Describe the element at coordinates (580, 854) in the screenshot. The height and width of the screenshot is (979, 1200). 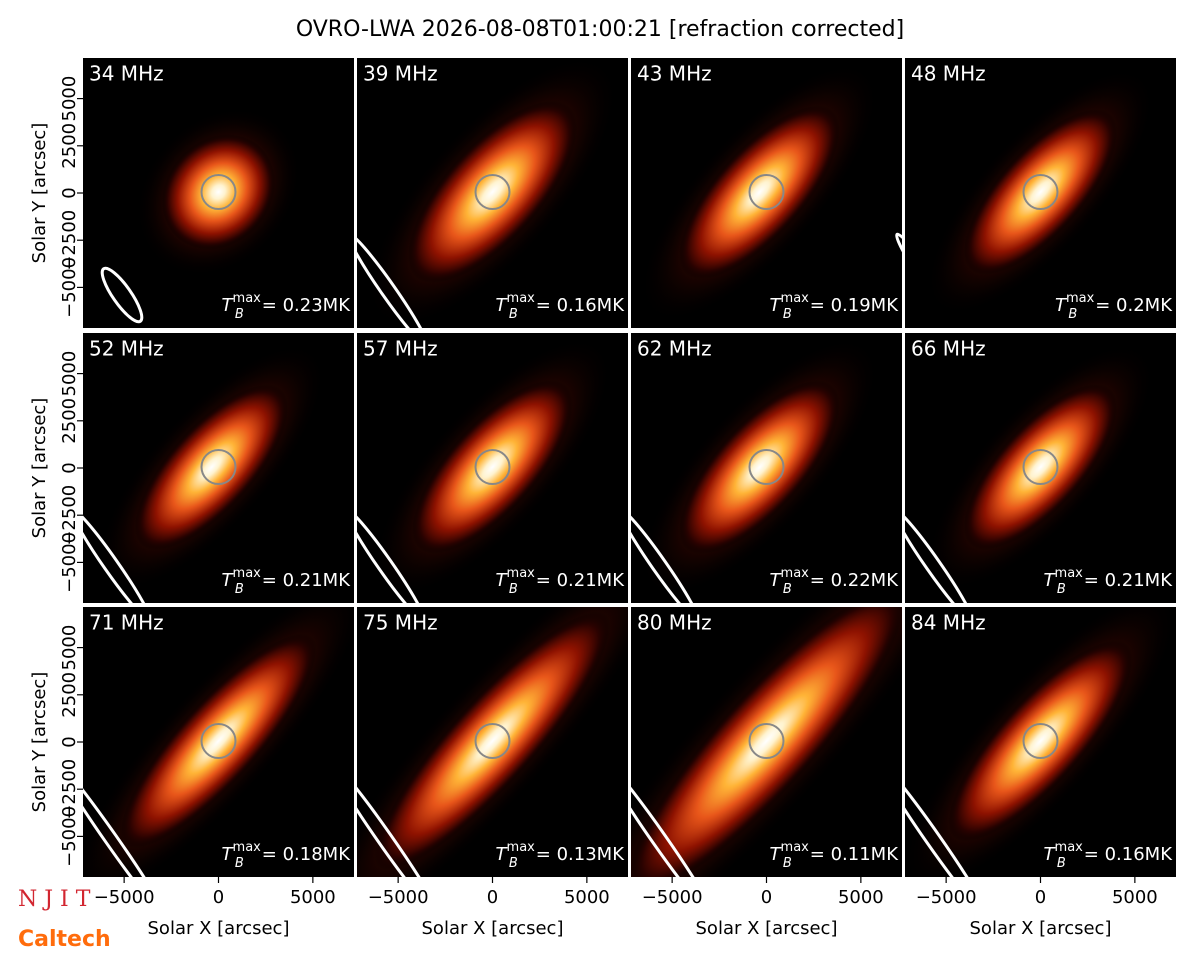
I see `tb-value: = 0.13MK` at that location.